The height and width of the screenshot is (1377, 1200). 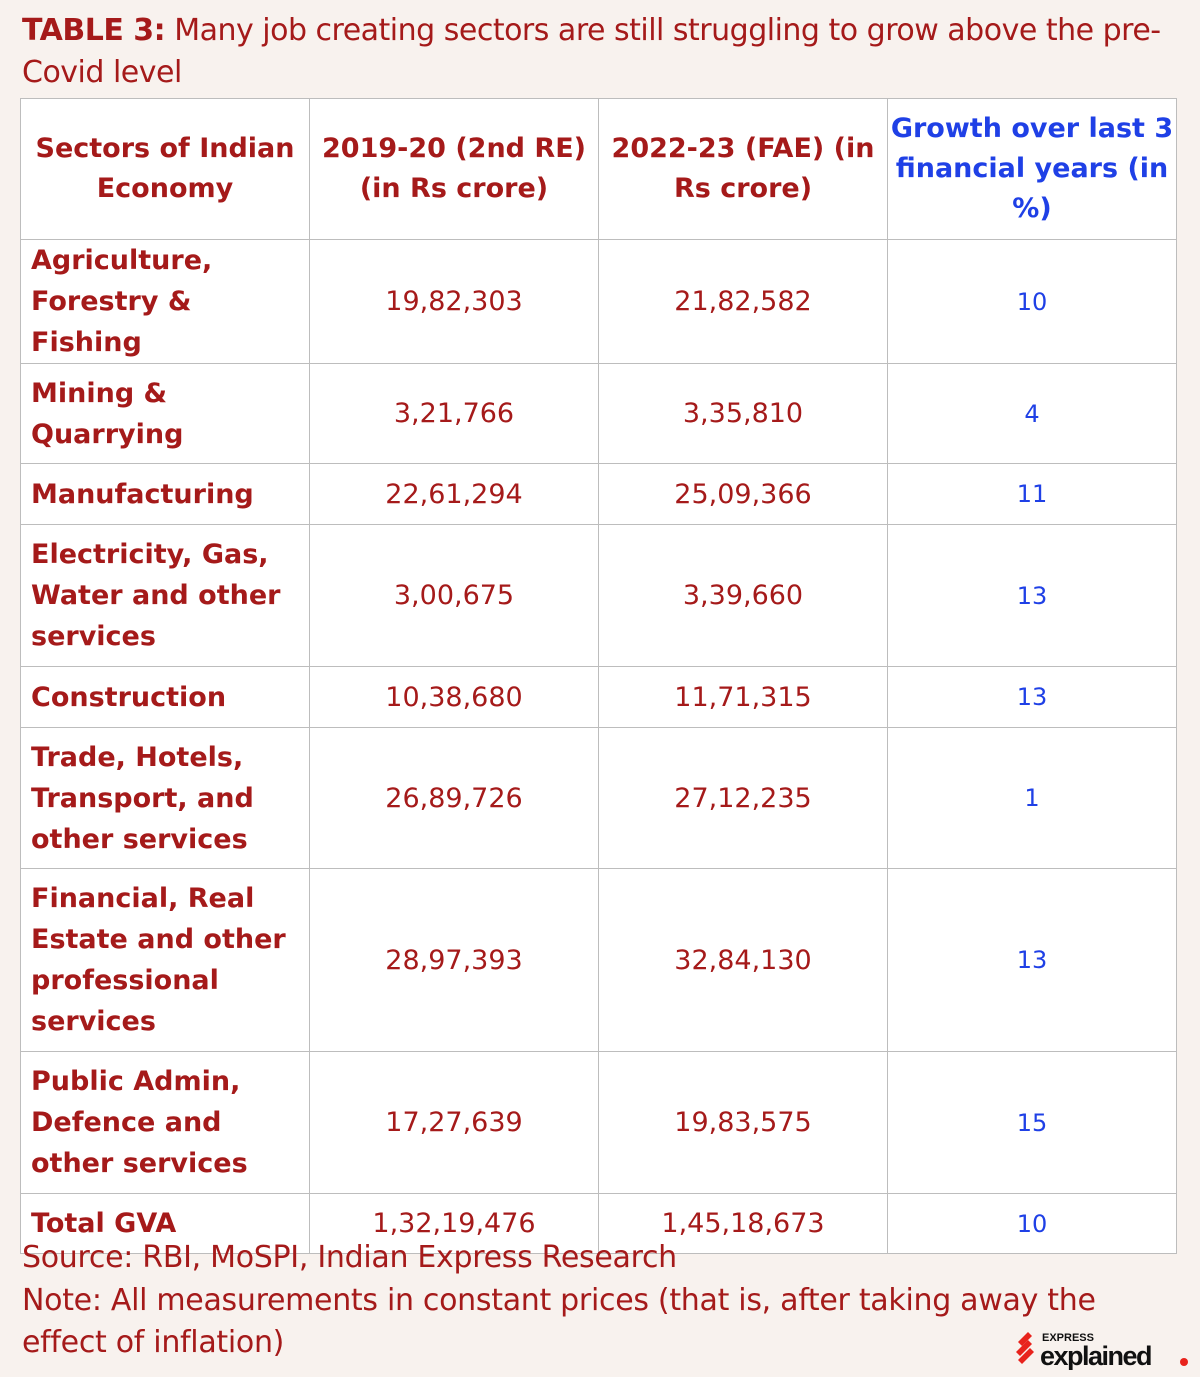 What do you see at coordinates (165, 1122) in the screenshot?
I see `sector-cell: Public Admin, Defence and other services` at bounding box center [165, 1122].